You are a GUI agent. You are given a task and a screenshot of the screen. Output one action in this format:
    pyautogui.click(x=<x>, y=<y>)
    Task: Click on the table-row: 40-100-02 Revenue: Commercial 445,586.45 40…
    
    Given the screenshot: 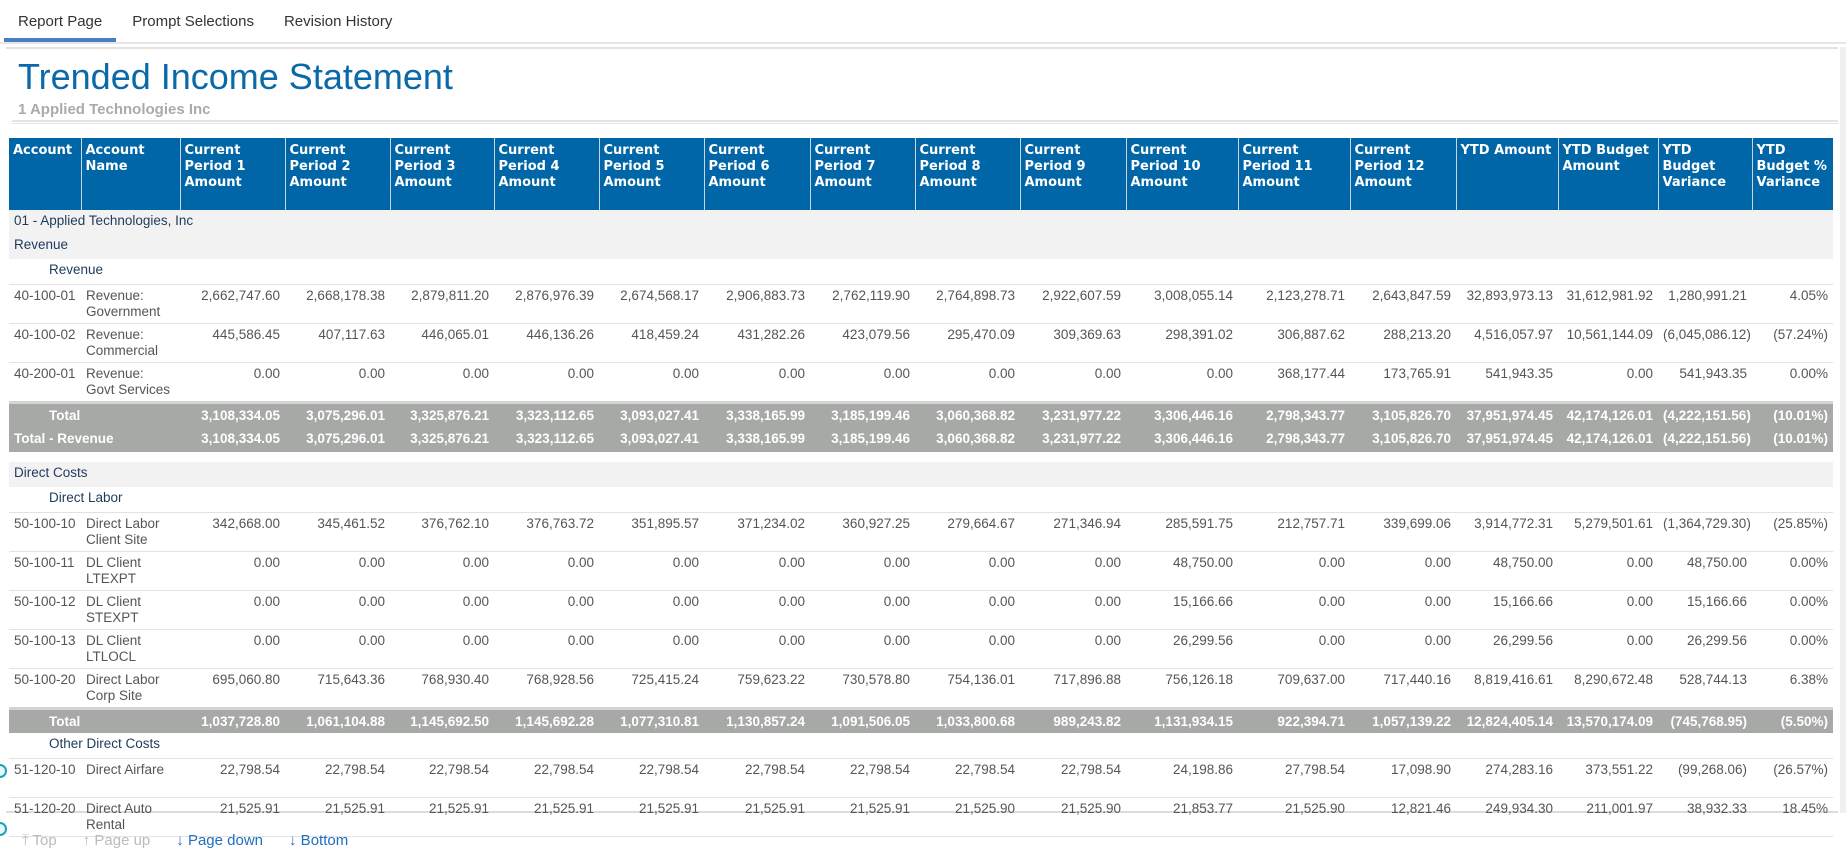 What is the action you would take?
    pyautogui.click(x=921, y=343)
    